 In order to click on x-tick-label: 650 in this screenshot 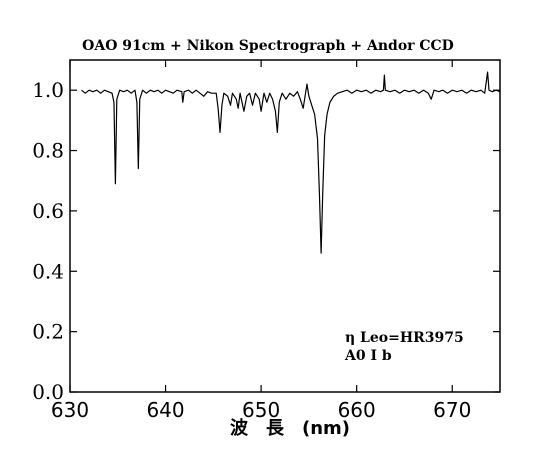, I will do `click(261, 410)`.